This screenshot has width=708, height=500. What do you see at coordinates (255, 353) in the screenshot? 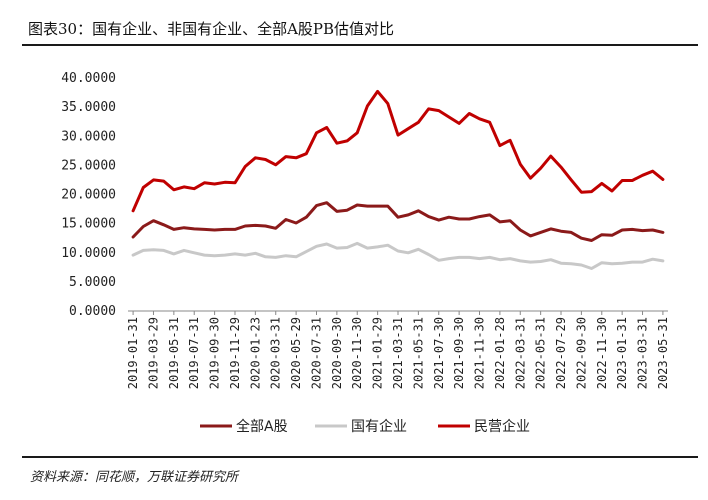
I see `x-tick-label: 2020-01-23` at bounding box center [255, 353].